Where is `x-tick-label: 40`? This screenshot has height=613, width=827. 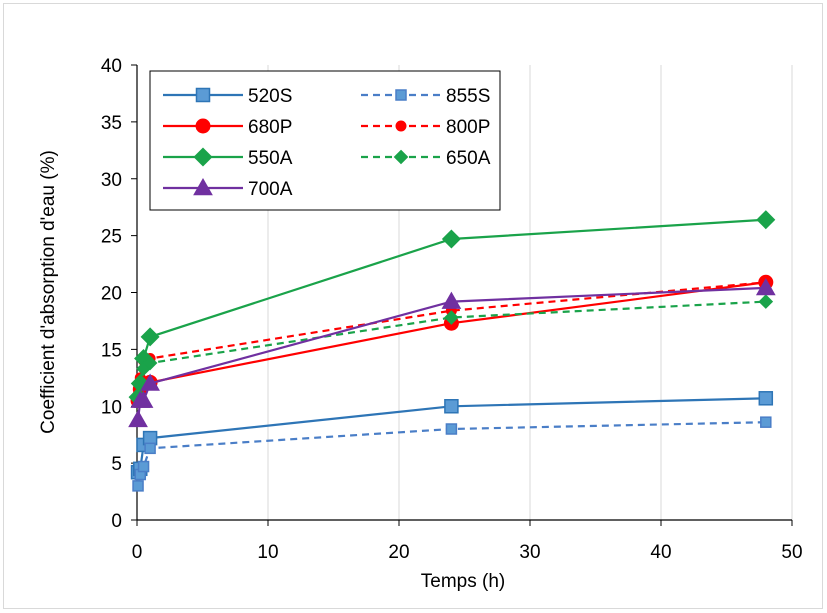 x-tick-label: 40 is located at coordinates (660, 552).